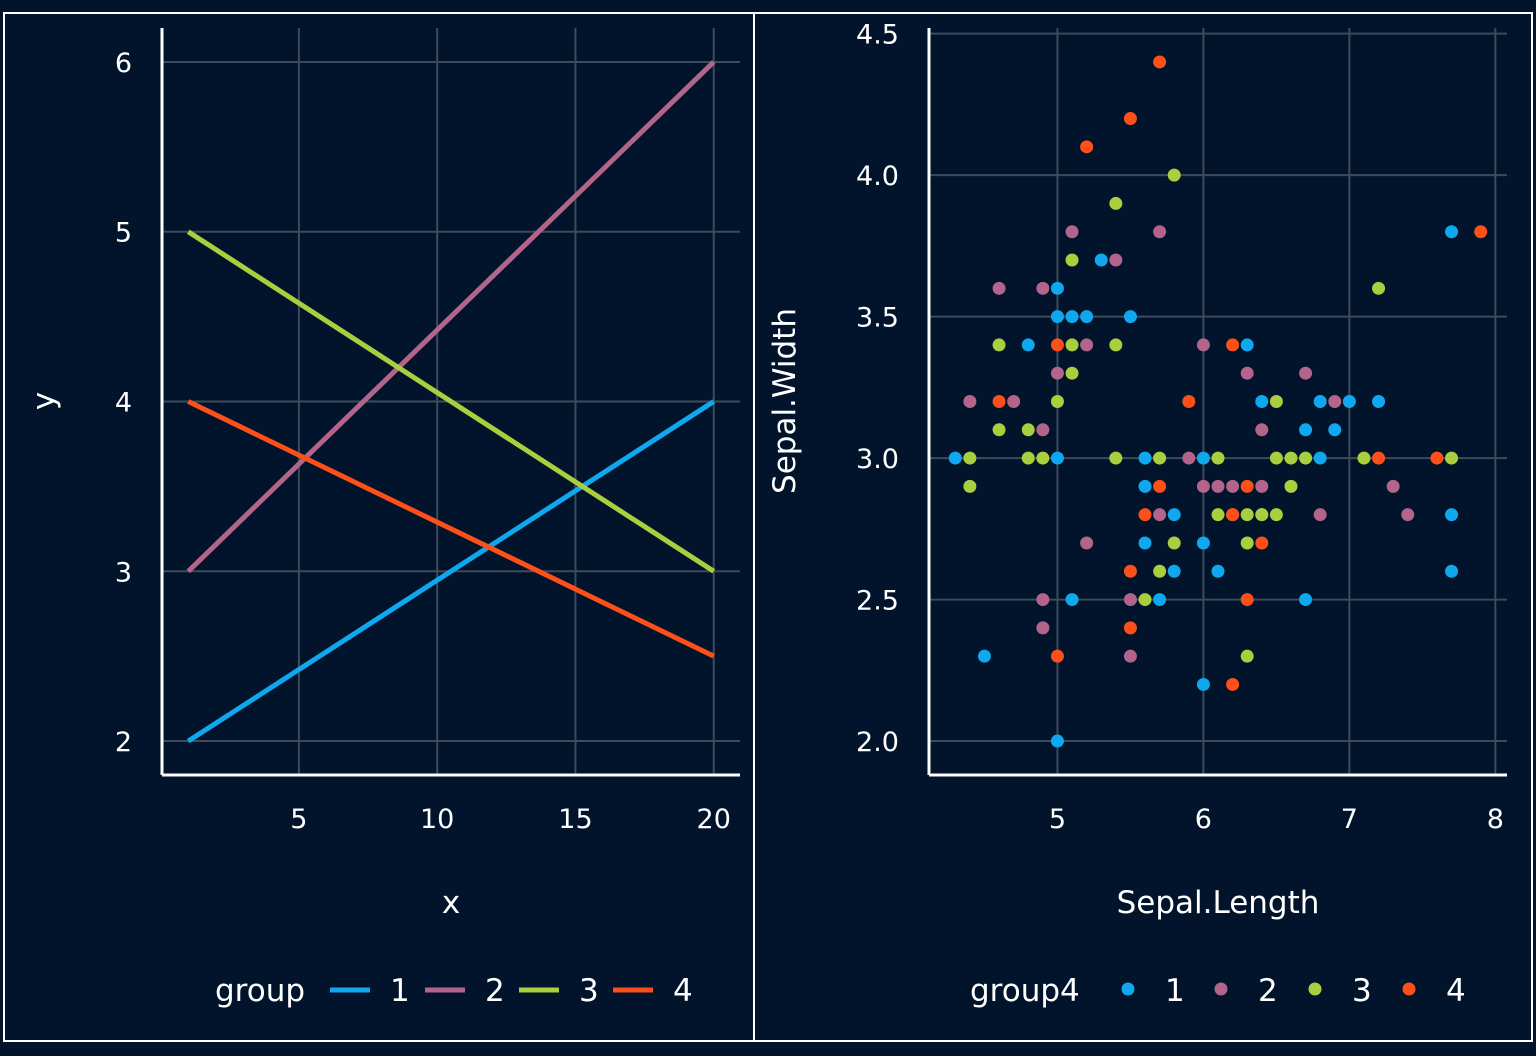 Image resolution: width=1536 pixels, height=1056 pixels. Describe the element at coordinates (1268, 991) in the screenshot. I see `scatter-chart-legend-label-2: 2` at that location.